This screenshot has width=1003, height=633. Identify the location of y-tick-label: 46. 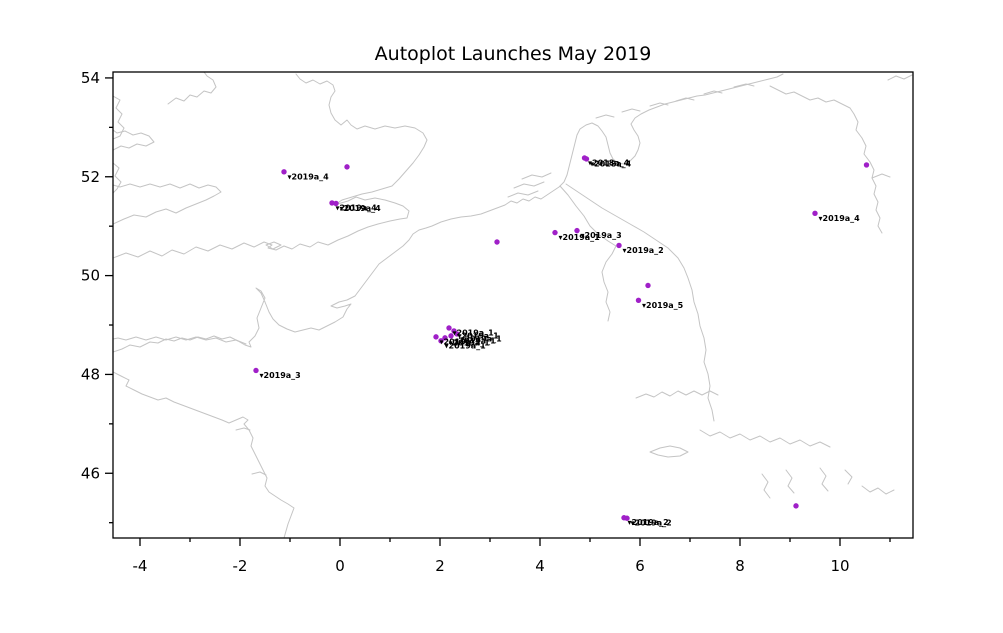
(90, 473).